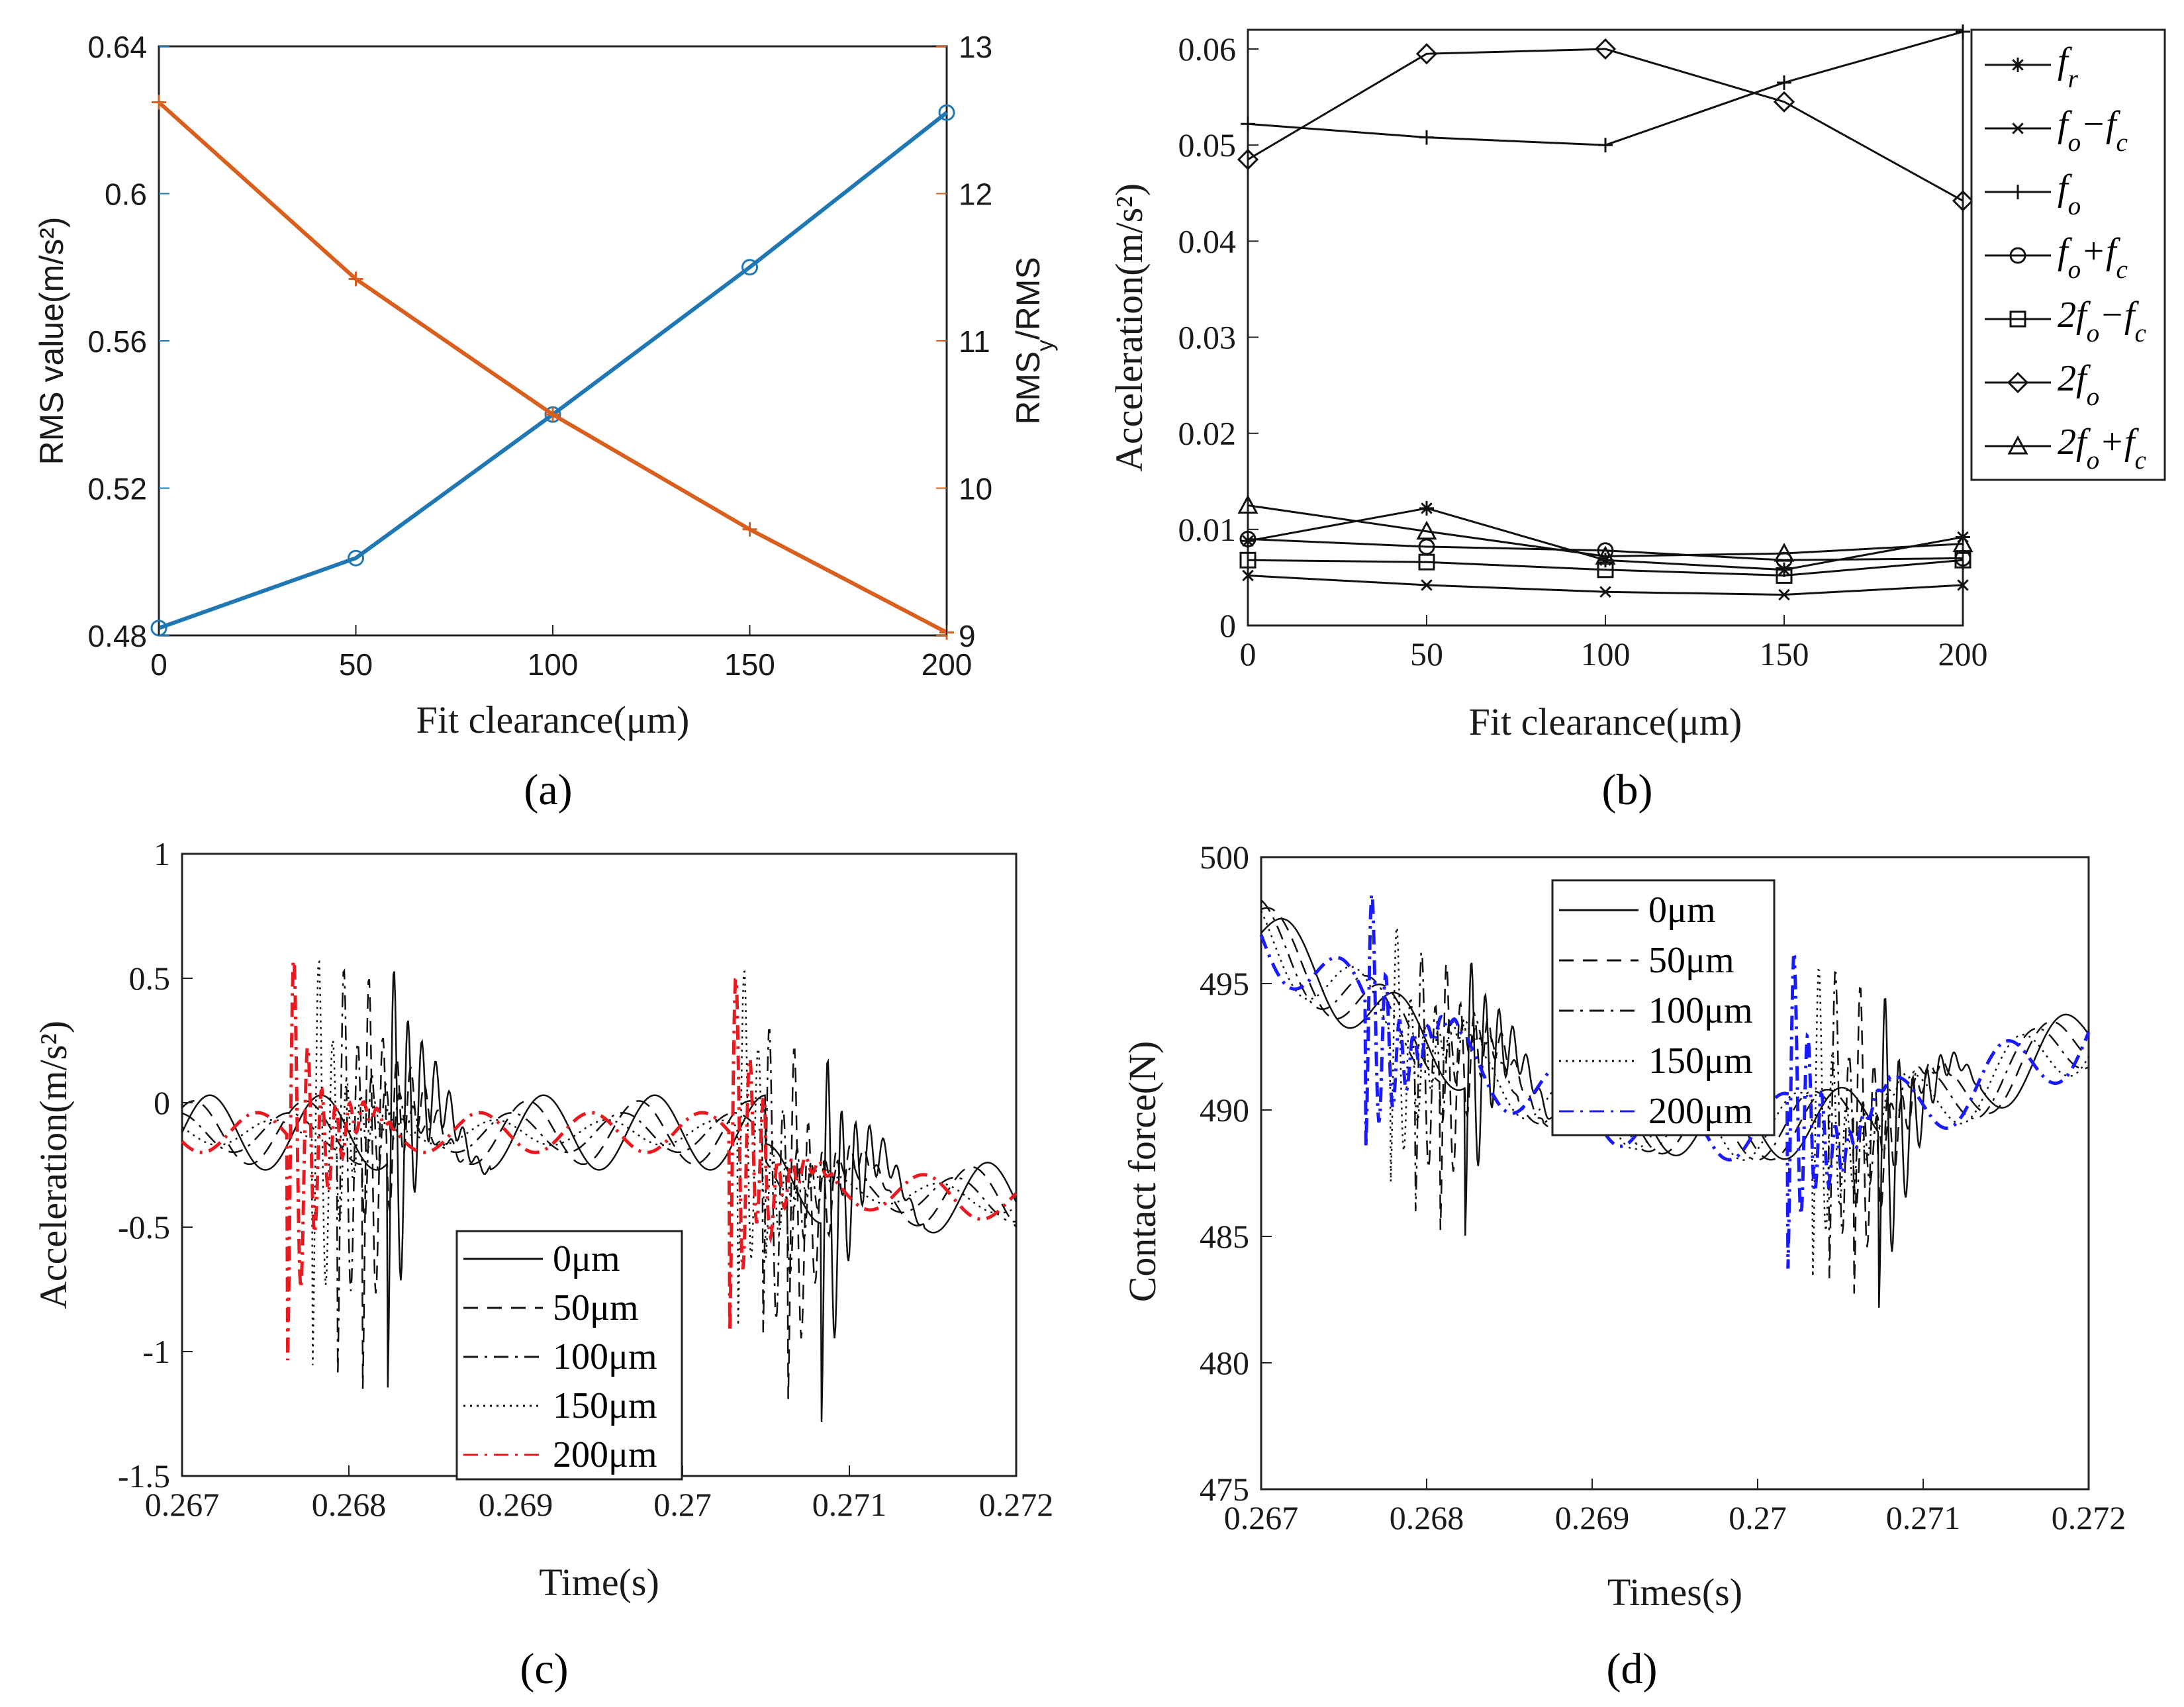 This screenshot has width=2184, height=1707. I want to click on y-tick-label: 480, so click(1224, 1362).